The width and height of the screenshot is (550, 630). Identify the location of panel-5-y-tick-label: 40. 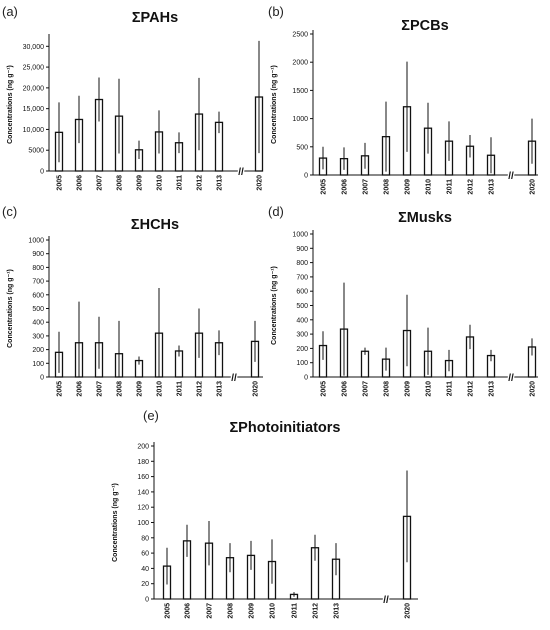
(145, 569).